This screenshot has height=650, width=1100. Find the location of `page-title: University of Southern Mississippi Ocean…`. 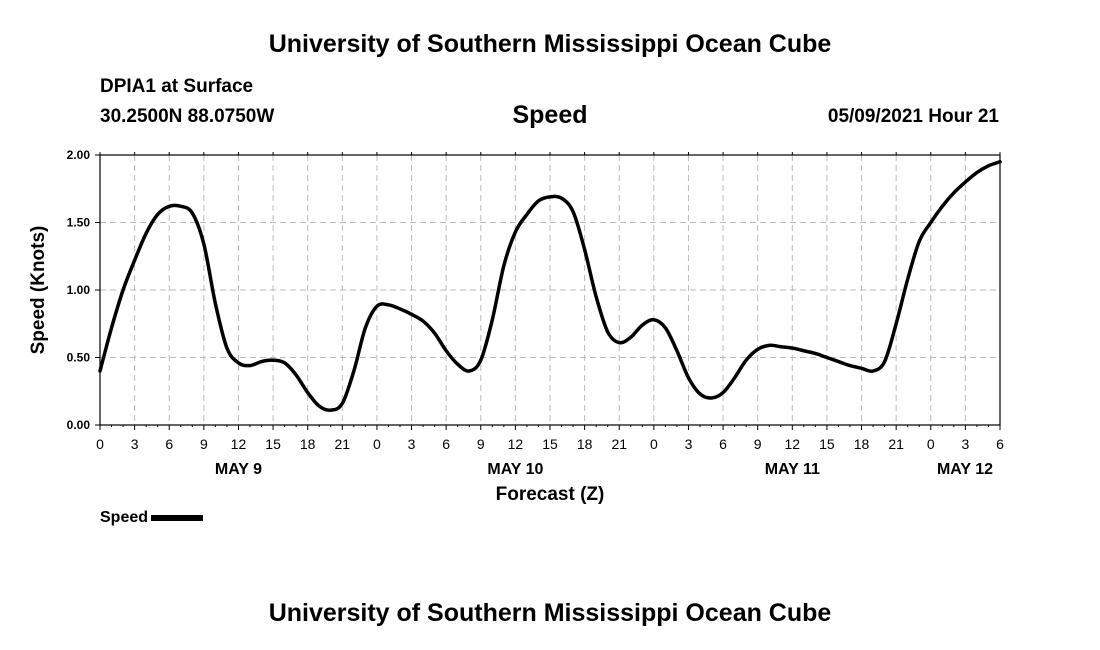

page-title: University of Southern Mississippi Ocean… is located at coordinates (550, 44).